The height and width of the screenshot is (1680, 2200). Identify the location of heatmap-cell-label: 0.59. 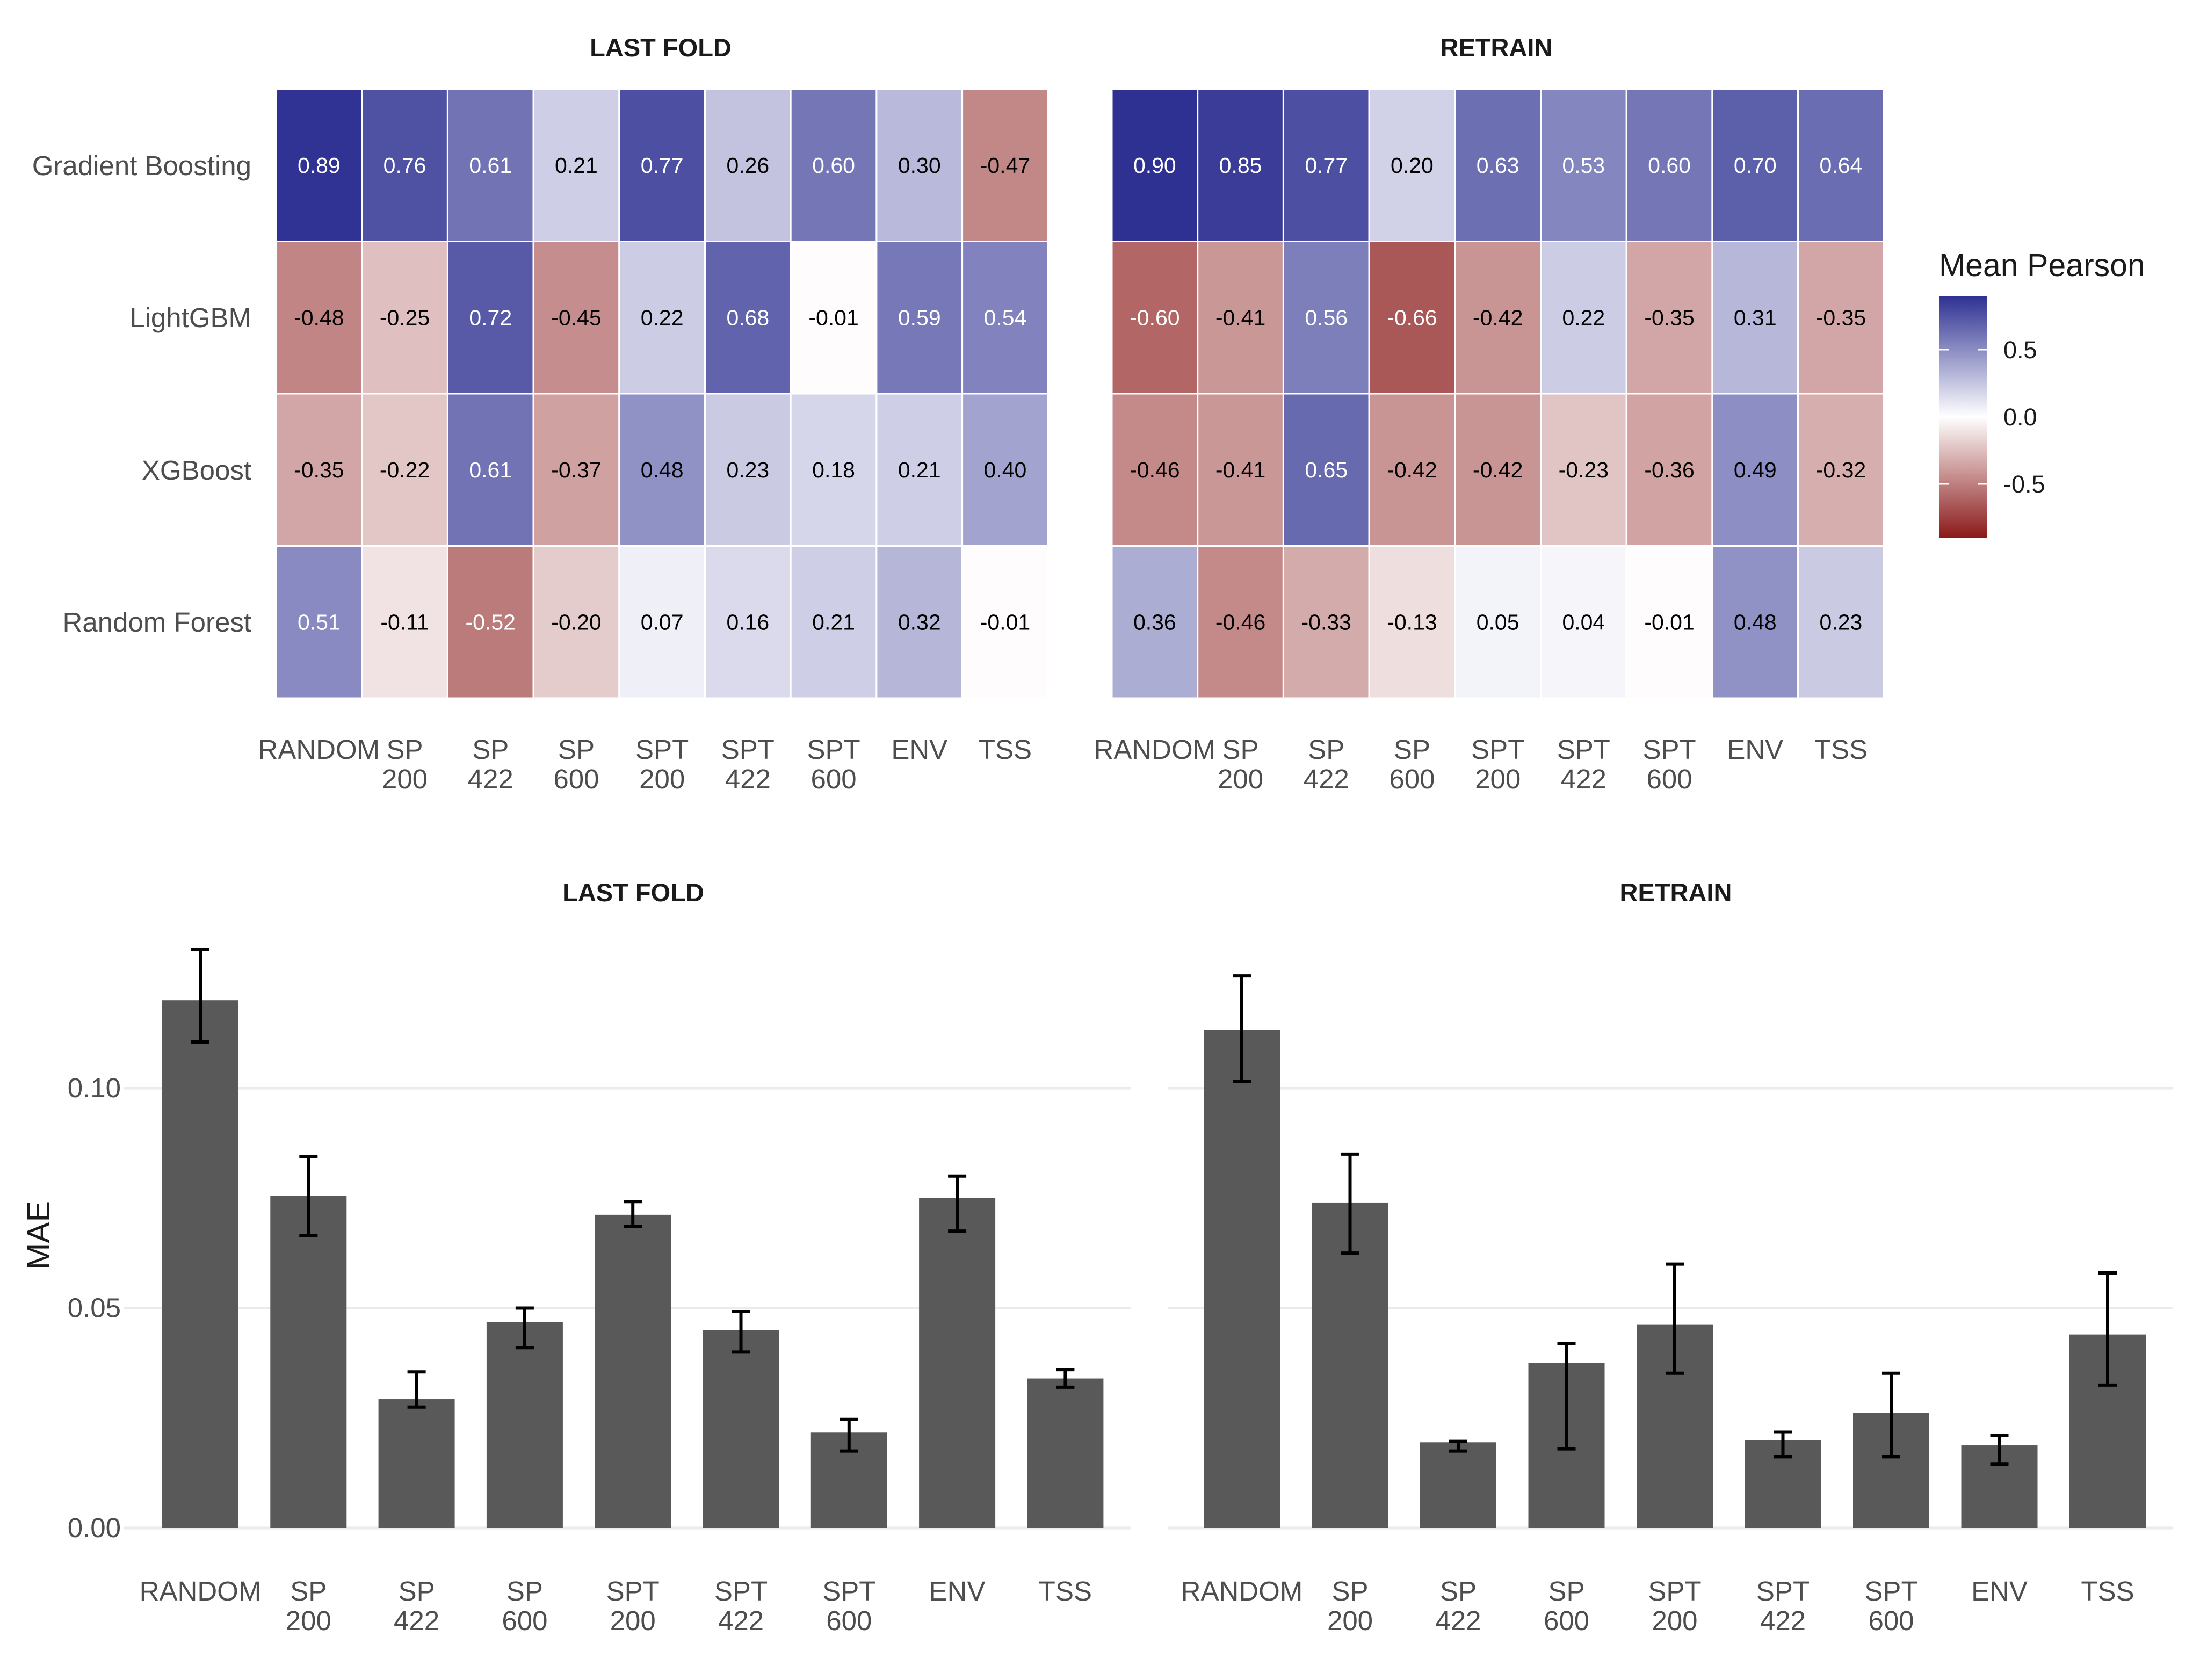
(919, 317).